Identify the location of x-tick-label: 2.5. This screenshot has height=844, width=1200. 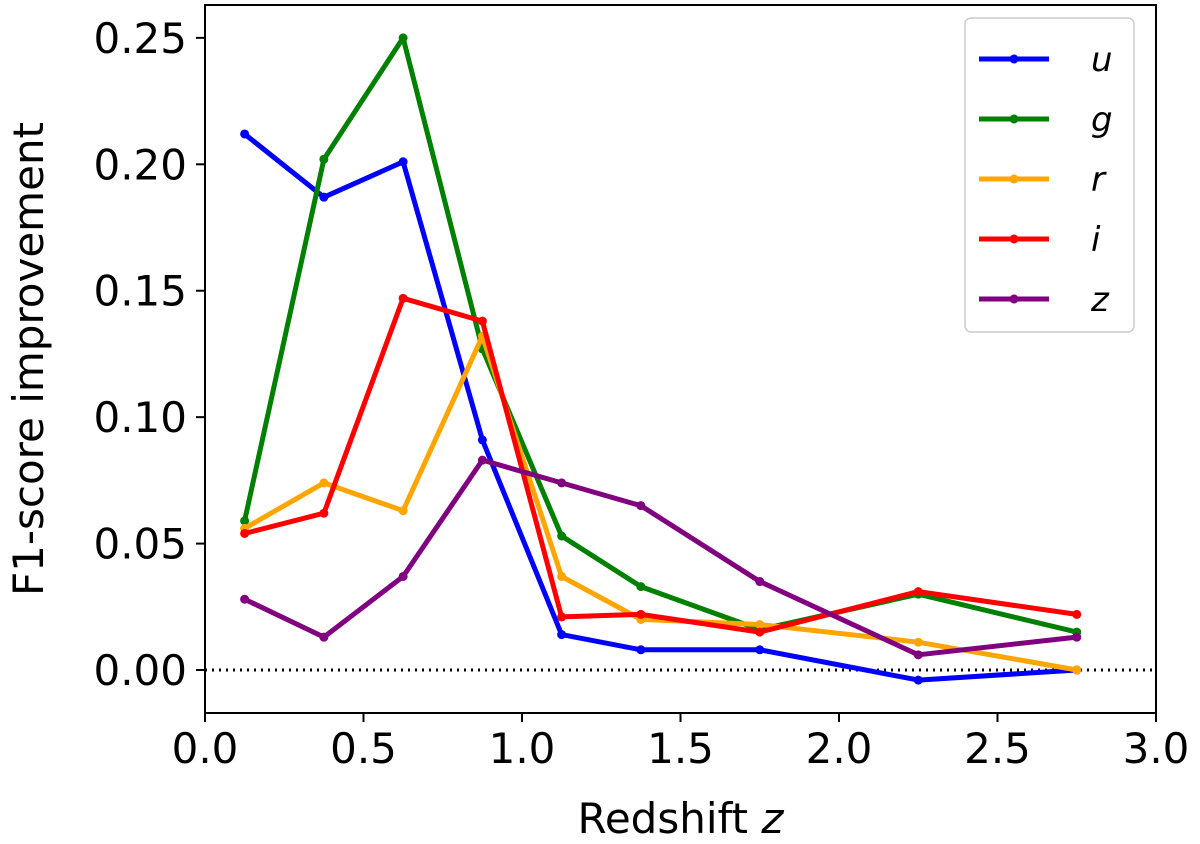
(997, 748).